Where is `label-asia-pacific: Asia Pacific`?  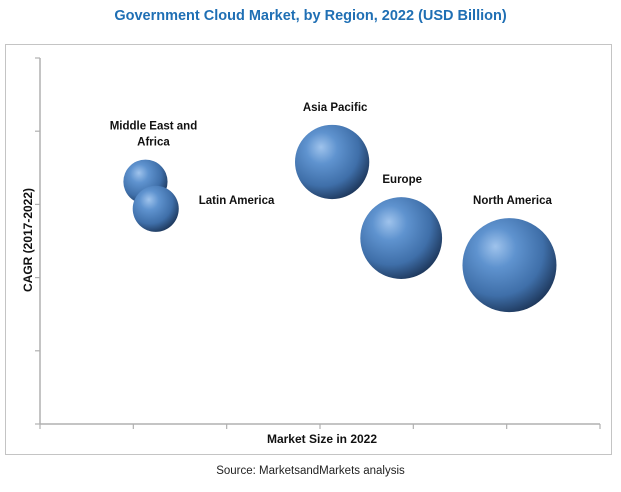
label-asia-pacific: Asia Pacific is located at coordinates (335, 108).